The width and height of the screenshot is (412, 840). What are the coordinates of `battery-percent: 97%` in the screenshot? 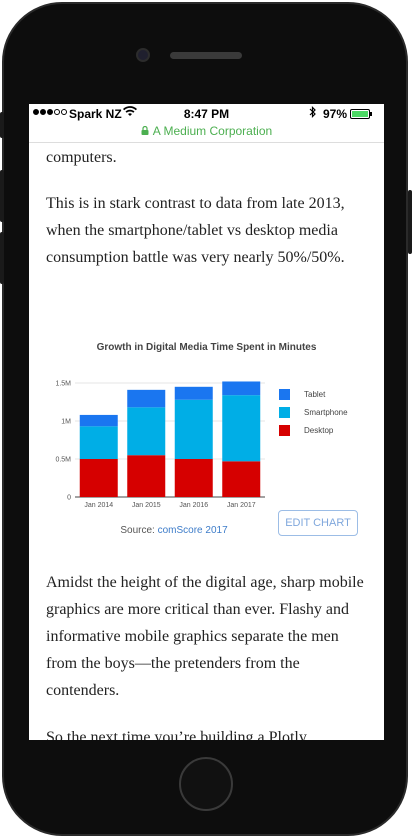 It's located at (335, 114).